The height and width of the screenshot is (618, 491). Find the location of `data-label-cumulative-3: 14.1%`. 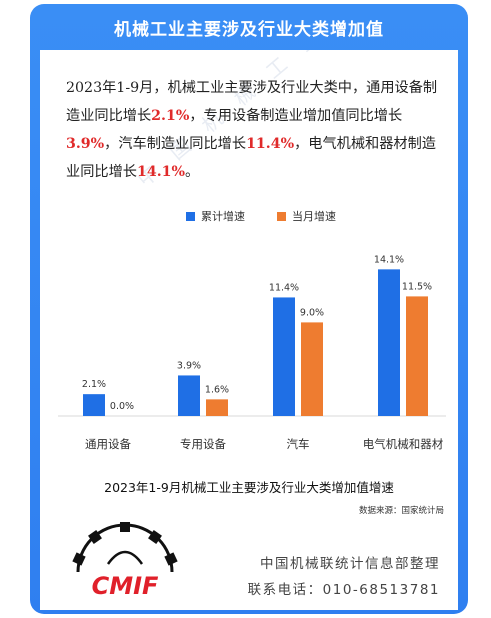

data-label-cumulative-3: 14.1% is located at coordinates (389, 259).